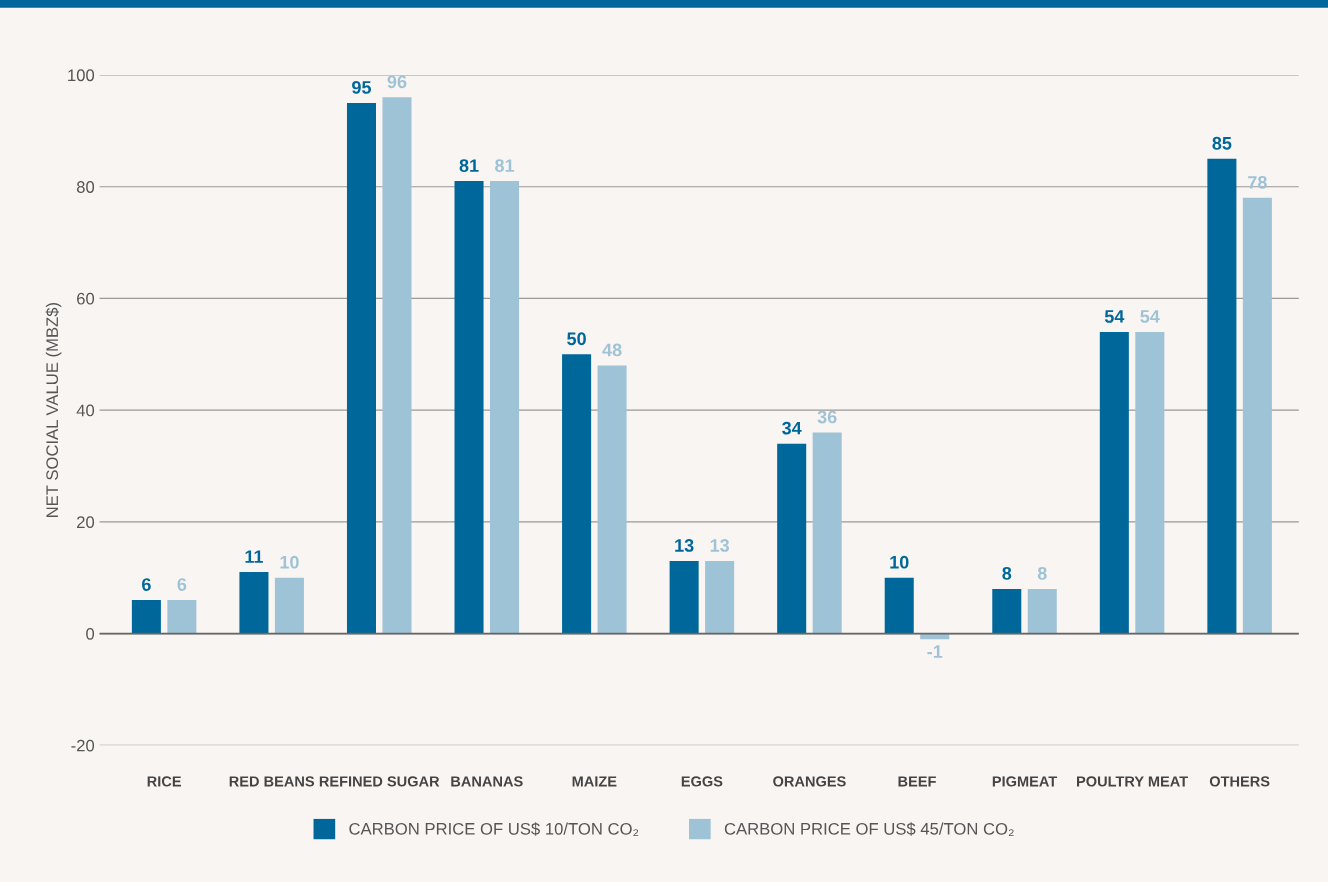  I want to click on x-tick-label: REFINED SUGAR, so click(379, 781).